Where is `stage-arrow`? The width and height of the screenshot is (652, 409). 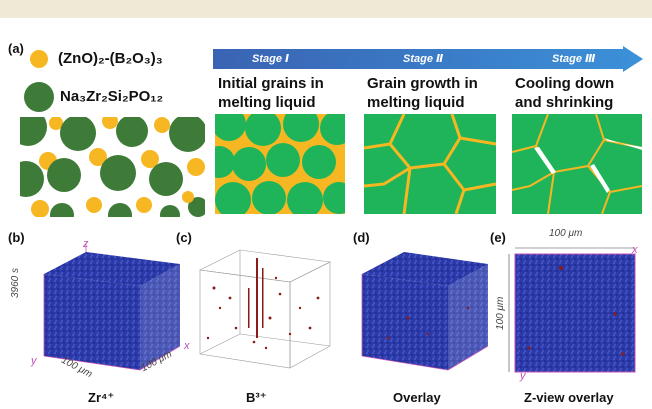 stage-arrow is located at coordinates (428, 59).